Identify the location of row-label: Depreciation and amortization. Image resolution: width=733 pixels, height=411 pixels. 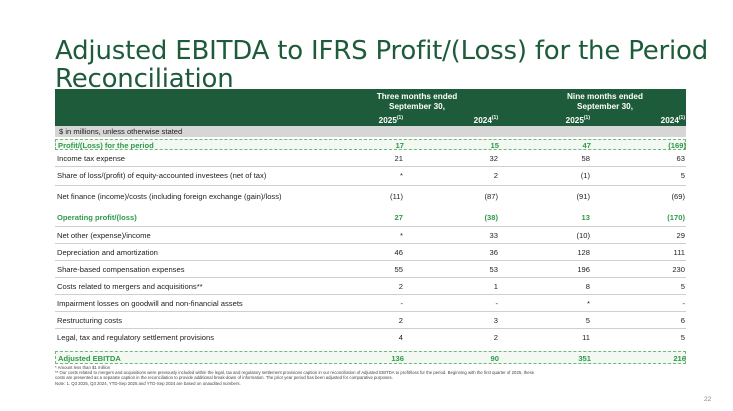
(107, 252).